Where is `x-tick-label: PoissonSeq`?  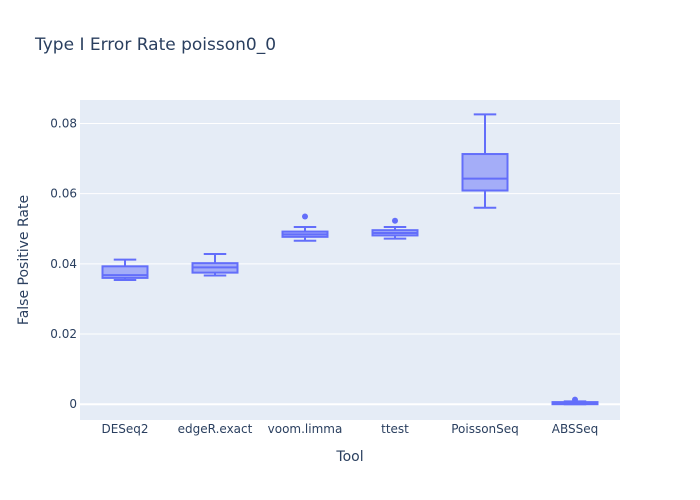 x-tick-label: PoissonSeq is located at coordinates (485, 429).